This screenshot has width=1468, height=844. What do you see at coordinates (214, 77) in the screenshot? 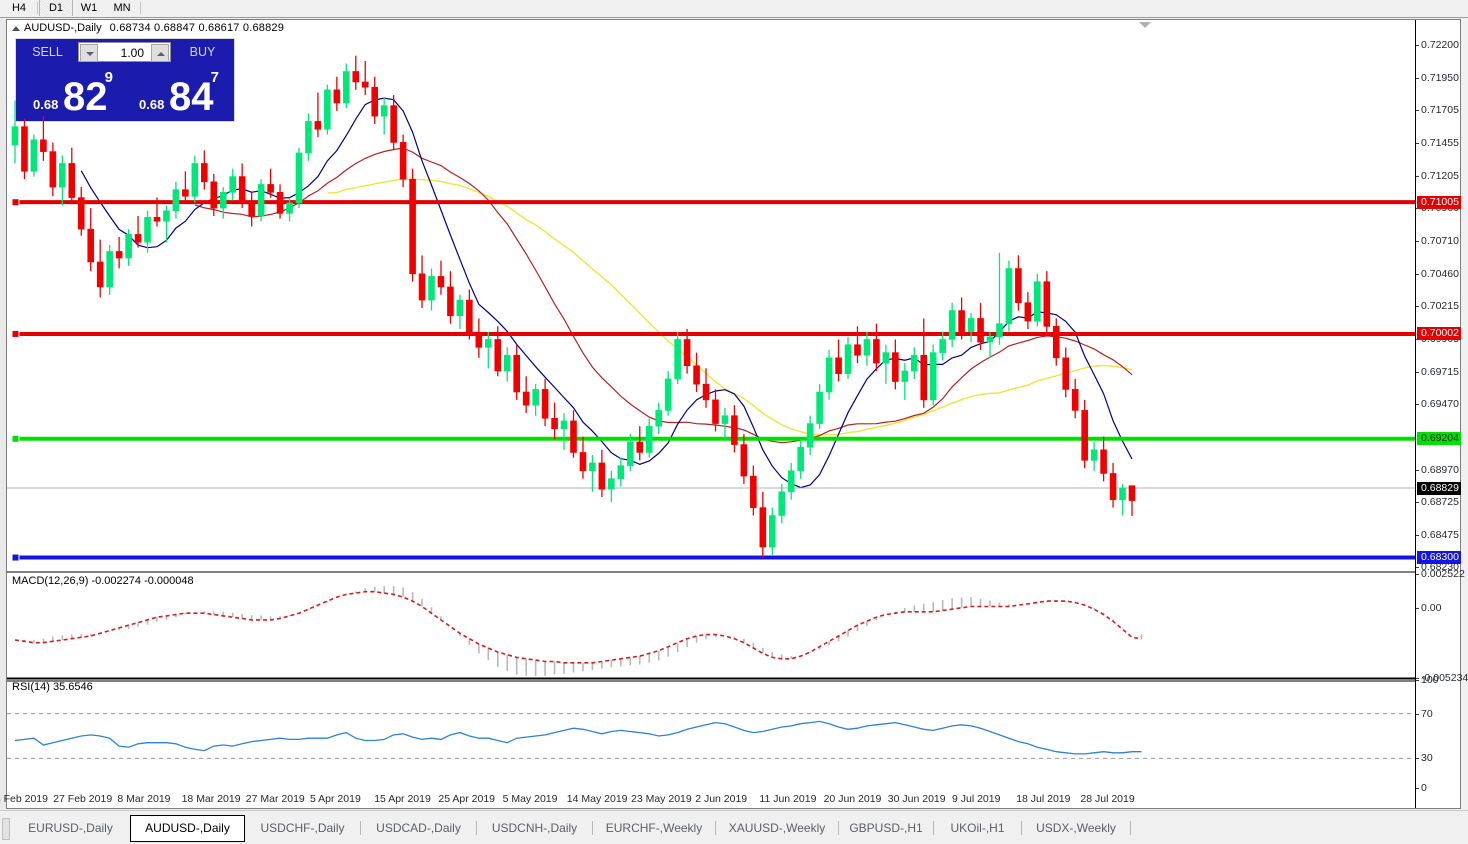
I see `buy-price-fraction: 7` at bounding box center [214, 77].